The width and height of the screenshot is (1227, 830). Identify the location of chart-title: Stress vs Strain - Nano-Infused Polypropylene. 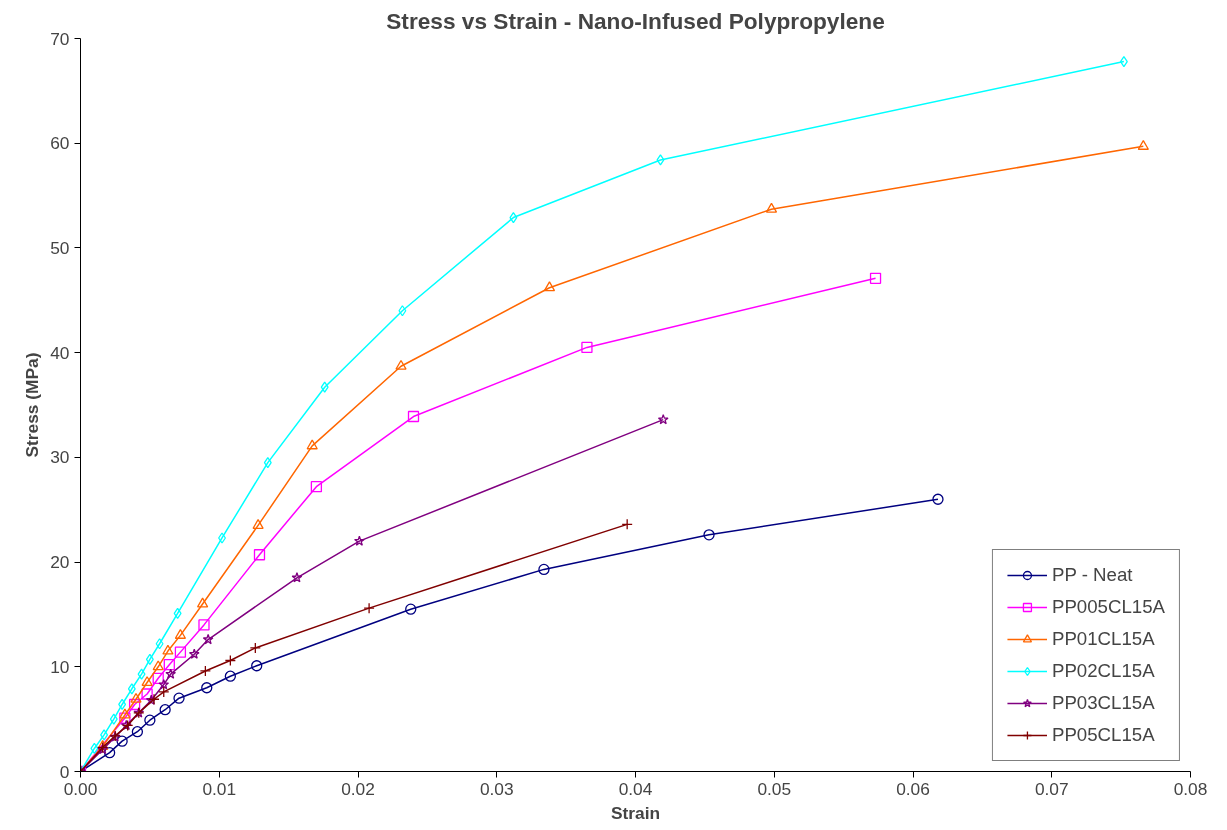
(635, 20).